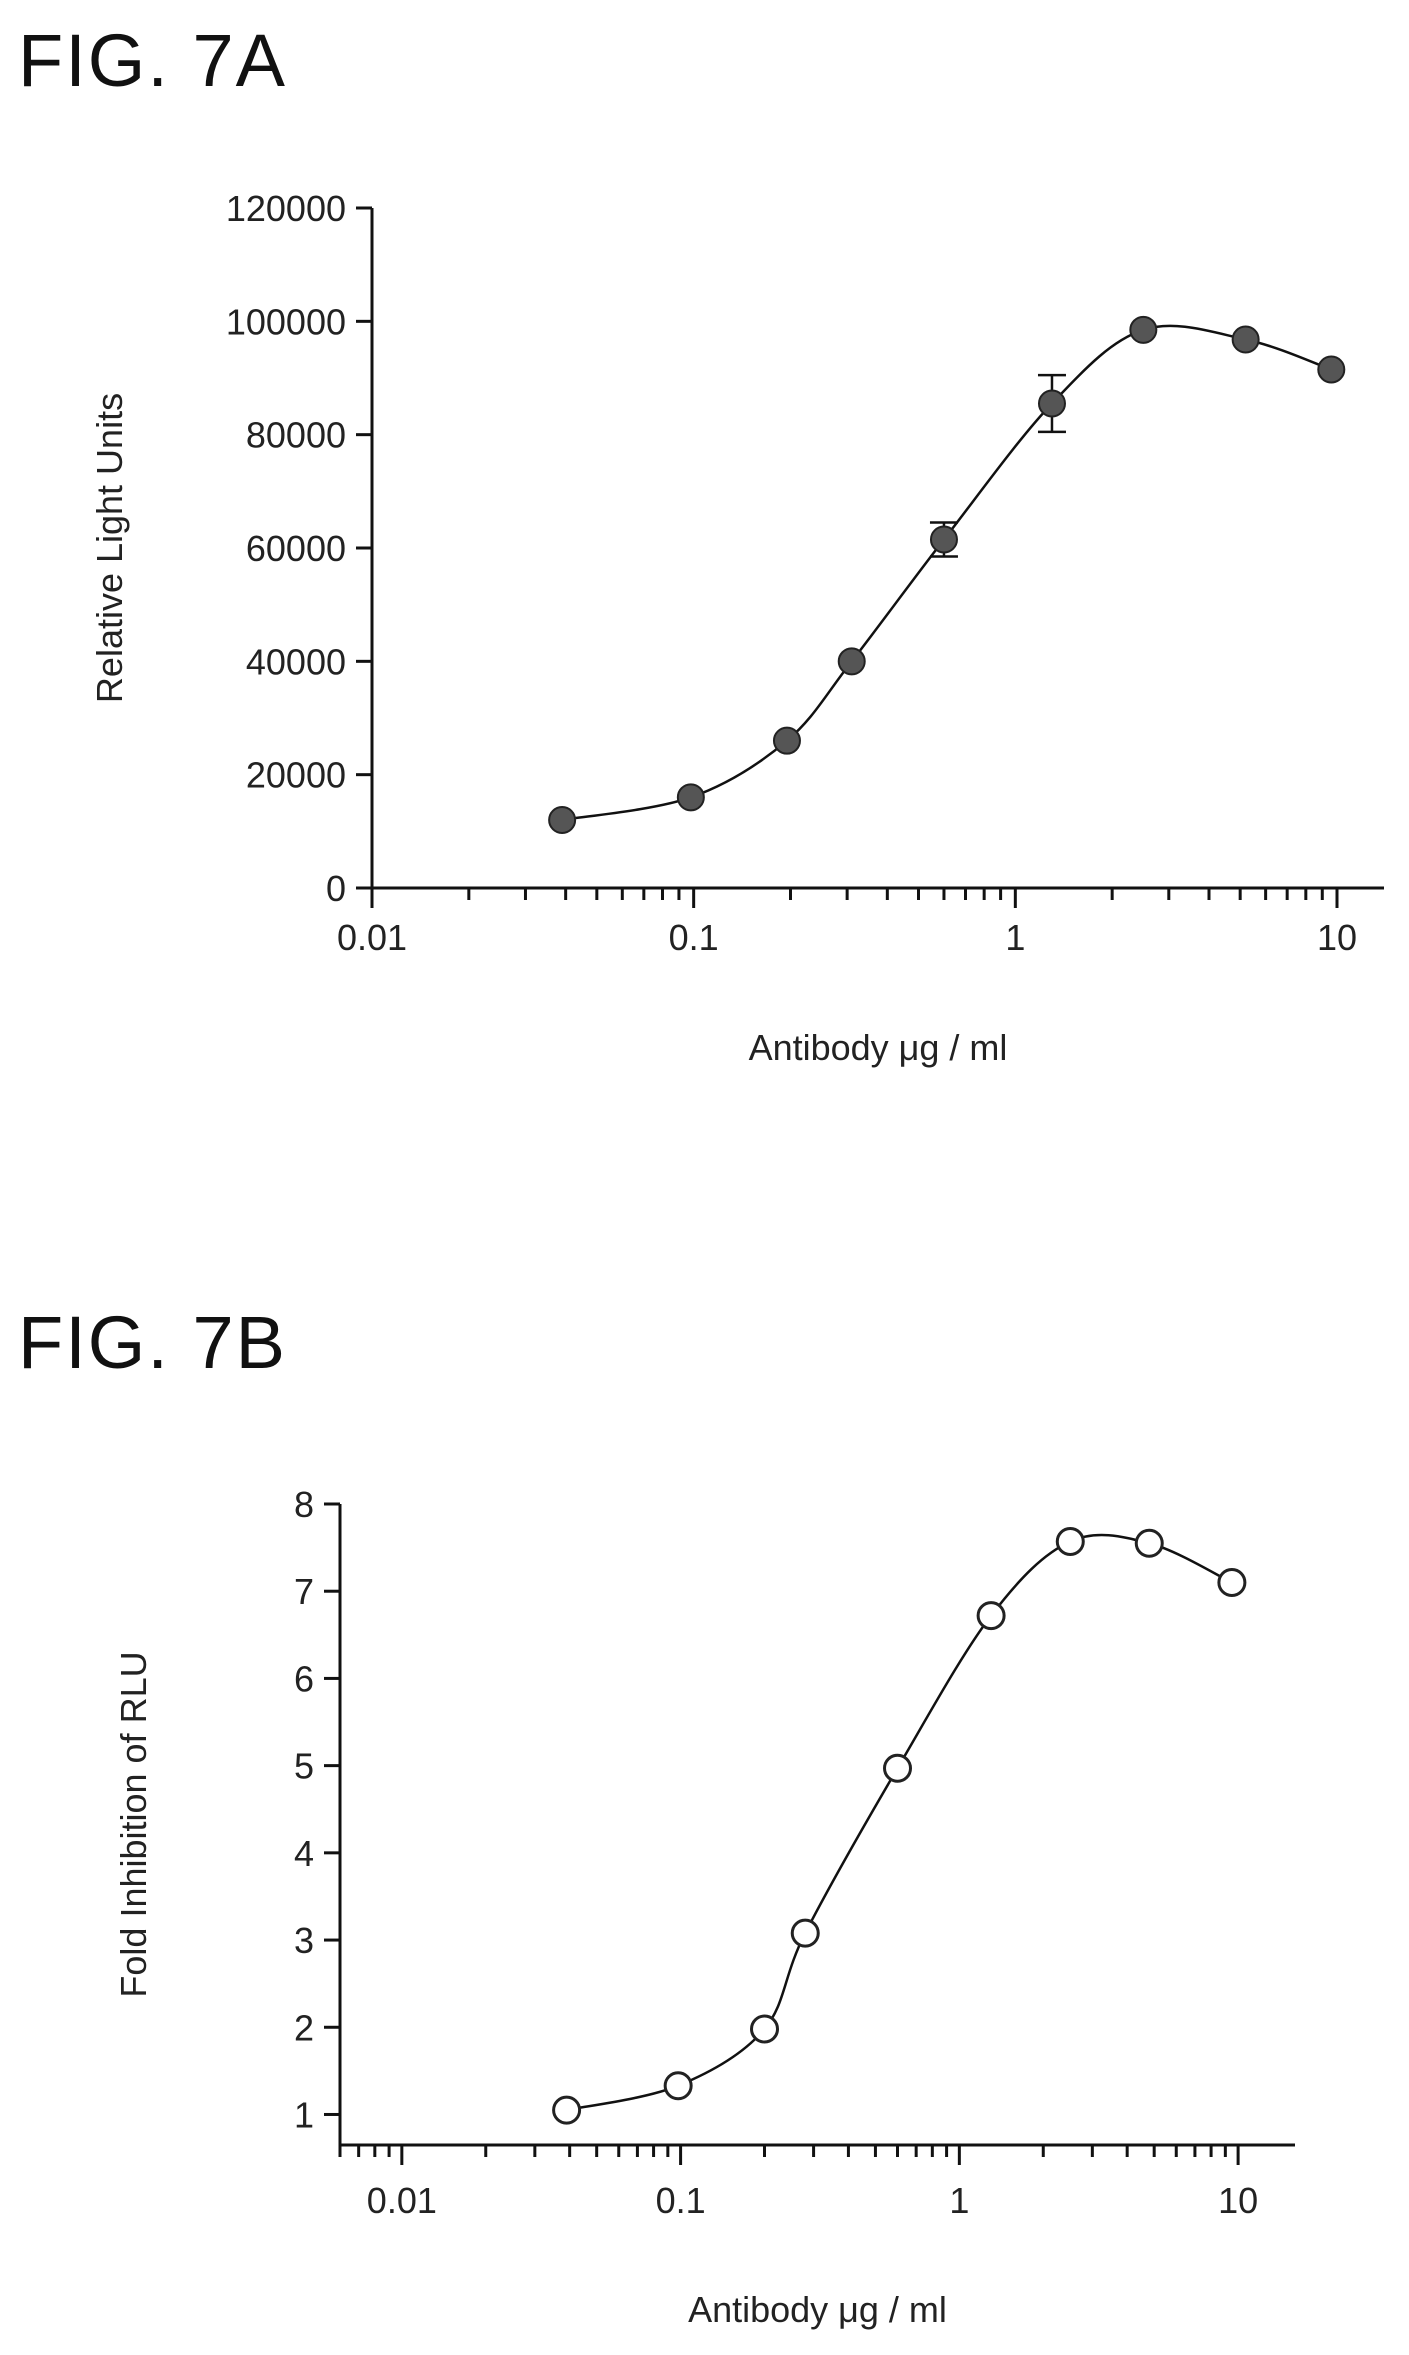 The image size is (1409, 2355). I want to click on chart7b-y-tick-label: 5, so click(304, 1766).